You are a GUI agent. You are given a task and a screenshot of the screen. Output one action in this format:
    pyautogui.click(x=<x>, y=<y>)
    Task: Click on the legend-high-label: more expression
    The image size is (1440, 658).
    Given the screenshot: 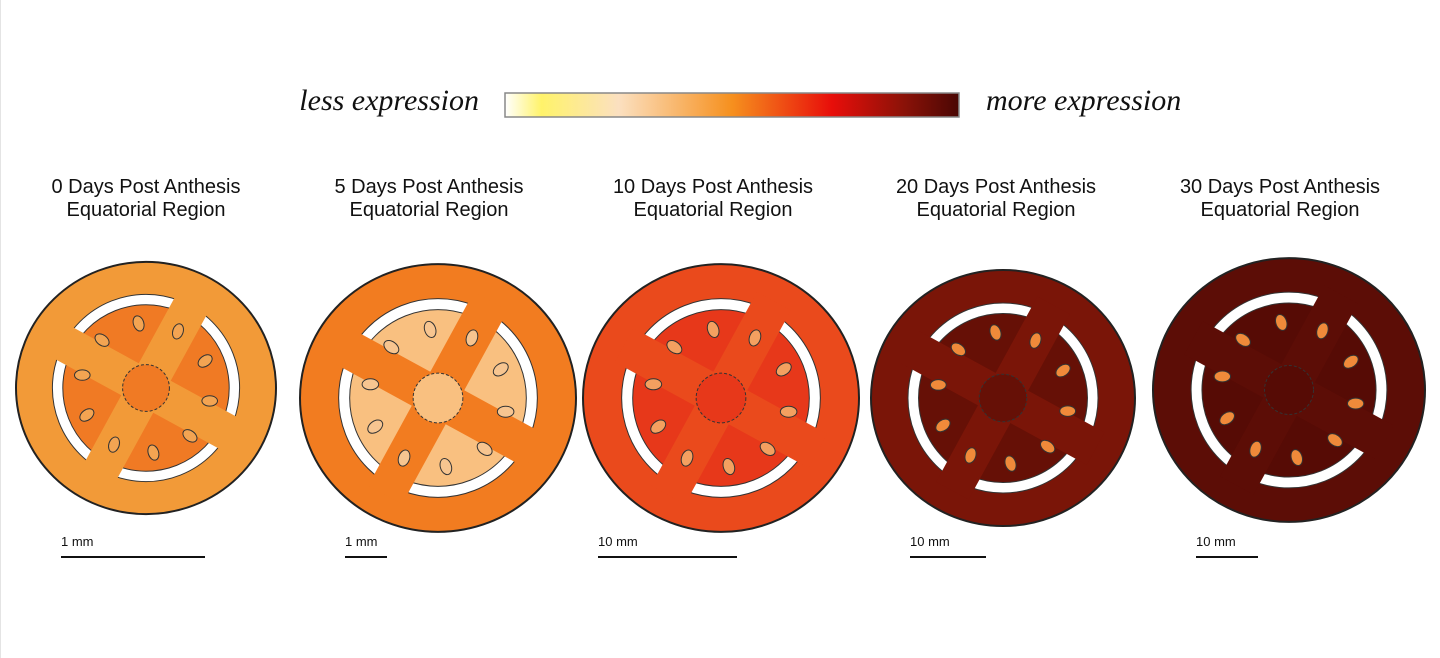 What is the action you would take?
    pyautogui.click(x=1083, y=100)
    